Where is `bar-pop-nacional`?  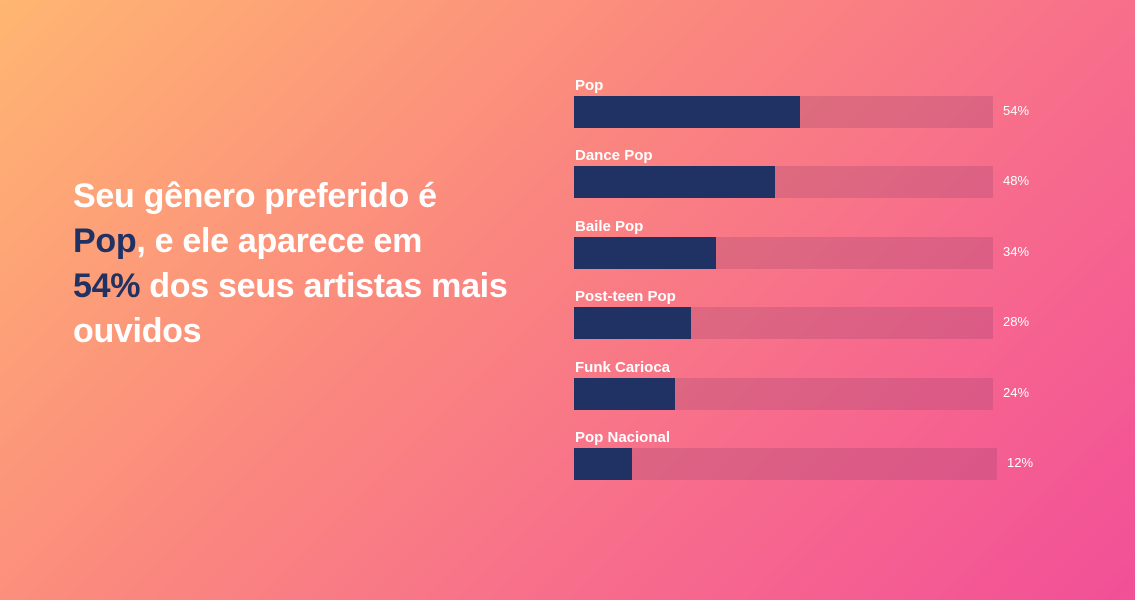
bar-pop-nacional is located at coordinates (603, 464).